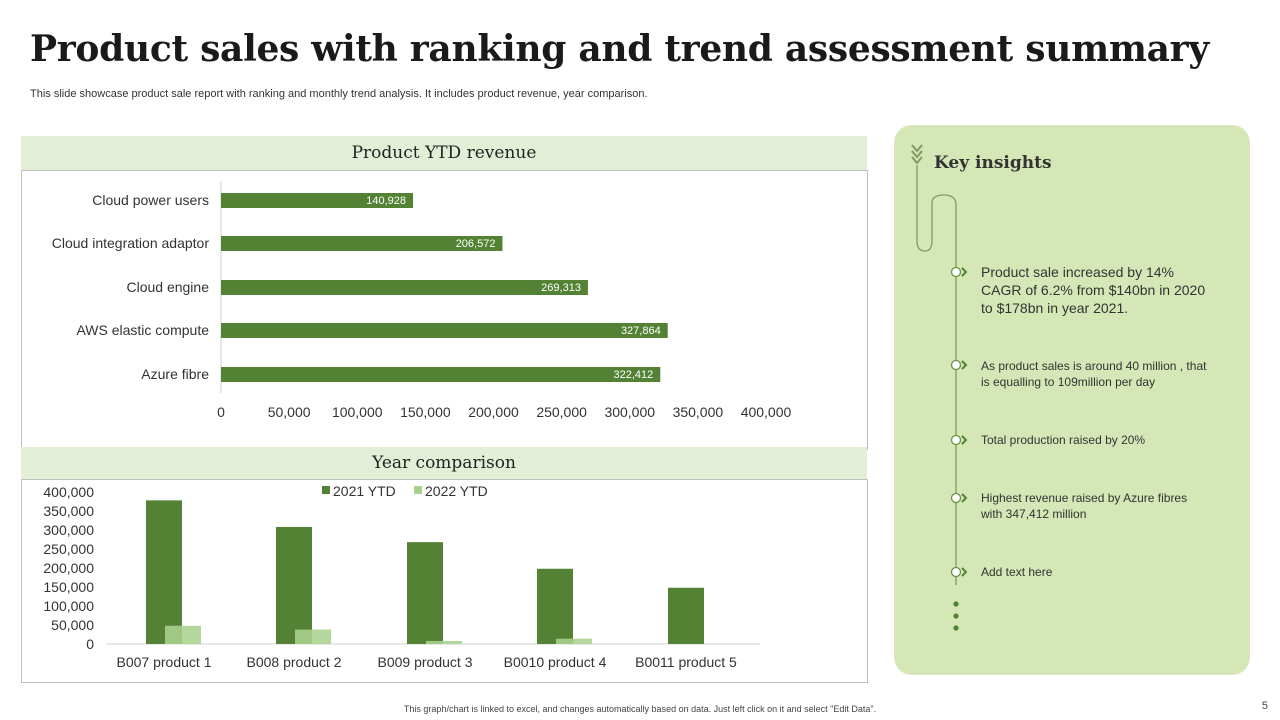 The width and height of the screenshot is (1280, 720). What do you see at coordinates (90, 644) in the screenshot?
I see `y-tick-label: 0` at bounding box center [90, 644].